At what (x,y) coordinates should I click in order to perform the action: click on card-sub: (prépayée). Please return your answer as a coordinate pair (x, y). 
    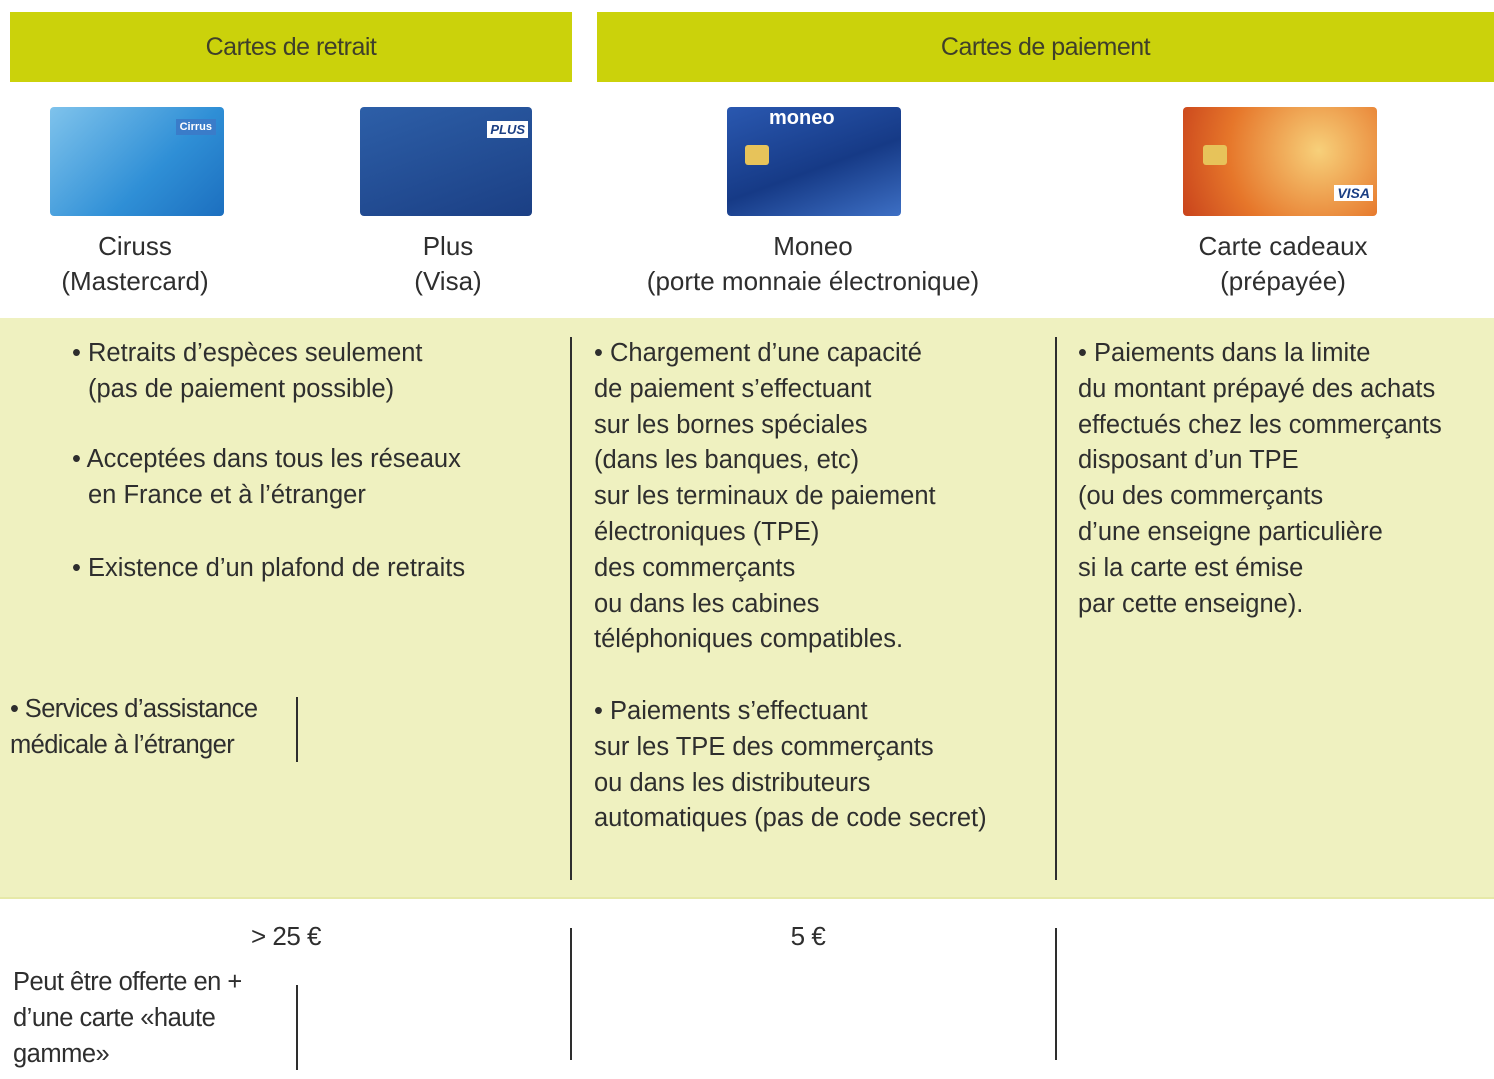
    Looking at the image, I should click on (1283, 281).